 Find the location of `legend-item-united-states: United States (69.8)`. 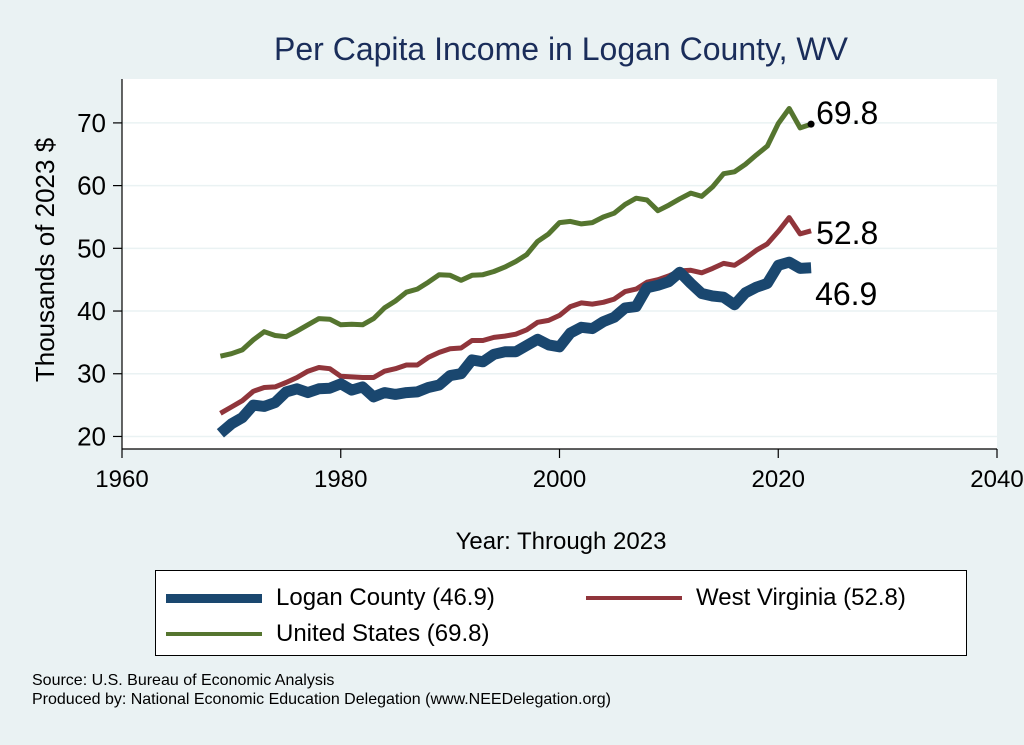

legend-item-united-states: United States (69.8) is located at coordinates (327, 634).